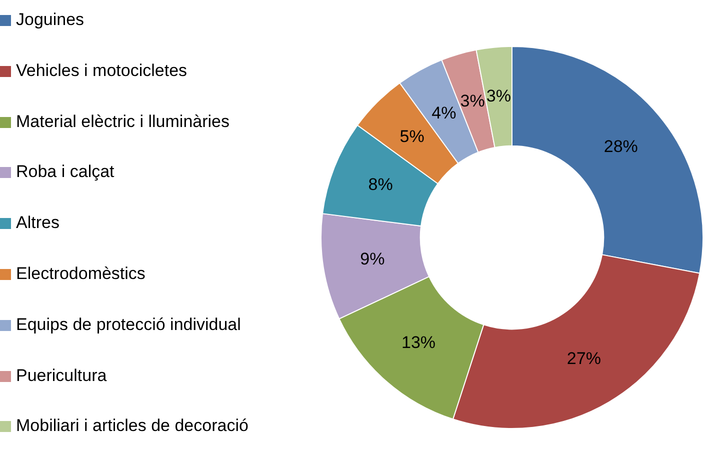  I want to click on data-label: 8%, so click(380, 184).